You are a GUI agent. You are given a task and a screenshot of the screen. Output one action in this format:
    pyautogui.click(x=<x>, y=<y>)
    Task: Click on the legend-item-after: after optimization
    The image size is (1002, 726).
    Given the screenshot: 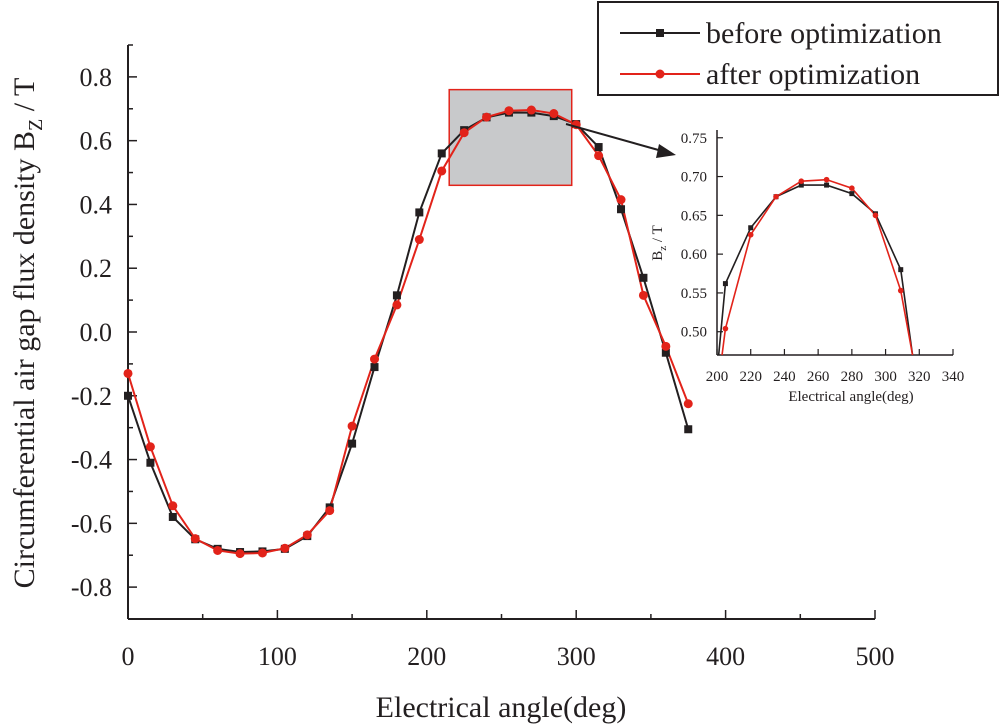 What is the action you would take?
    pyautogui.click(x=770, y=74)
    